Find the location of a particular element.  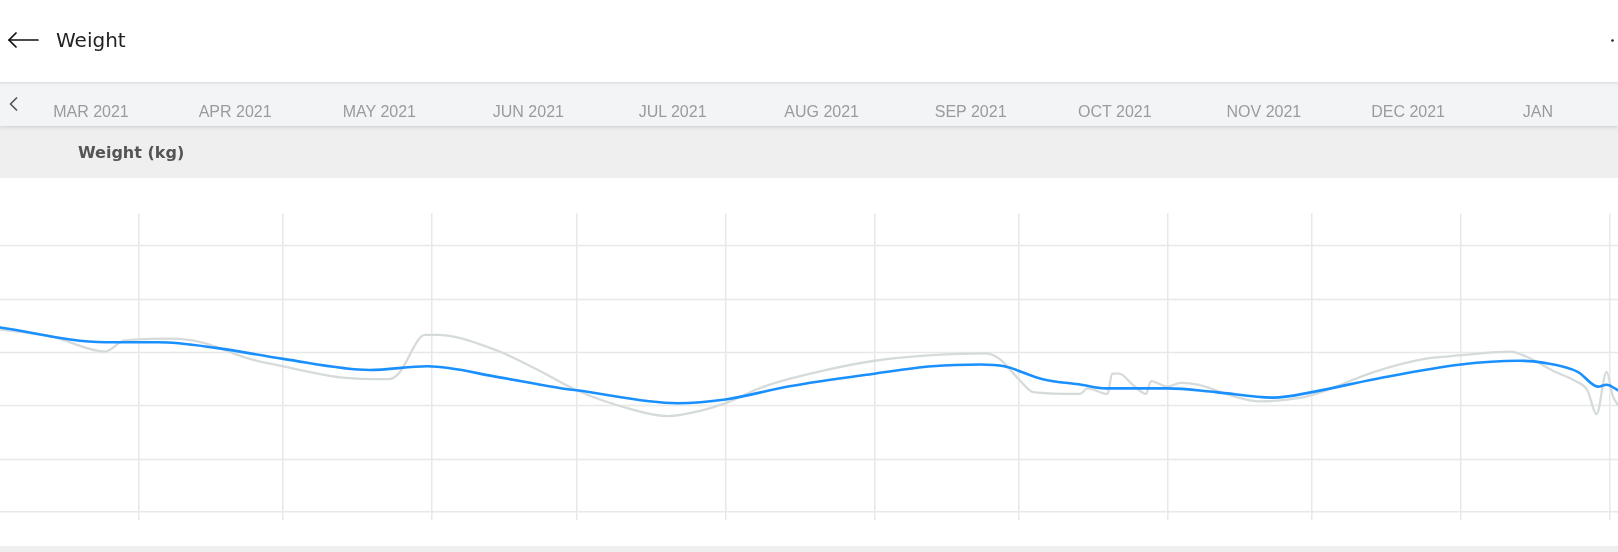

x-tick-label: JUN 2021 is located at coordinates (528, 112).